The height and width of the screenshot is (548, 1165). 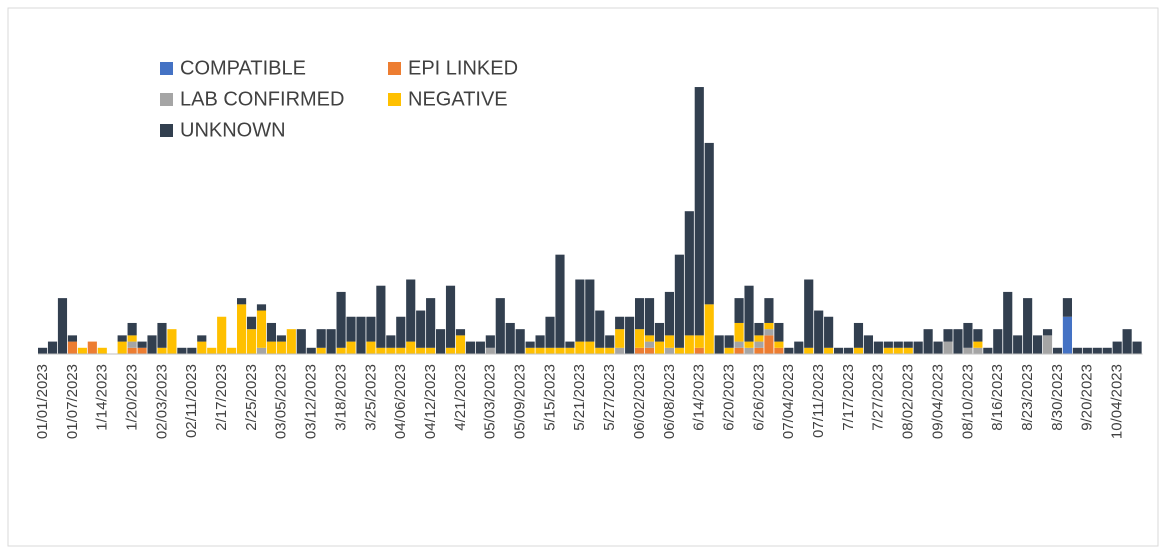 I want to click on x-tick-label: 7/27/2023, so click(x=878, y=397).